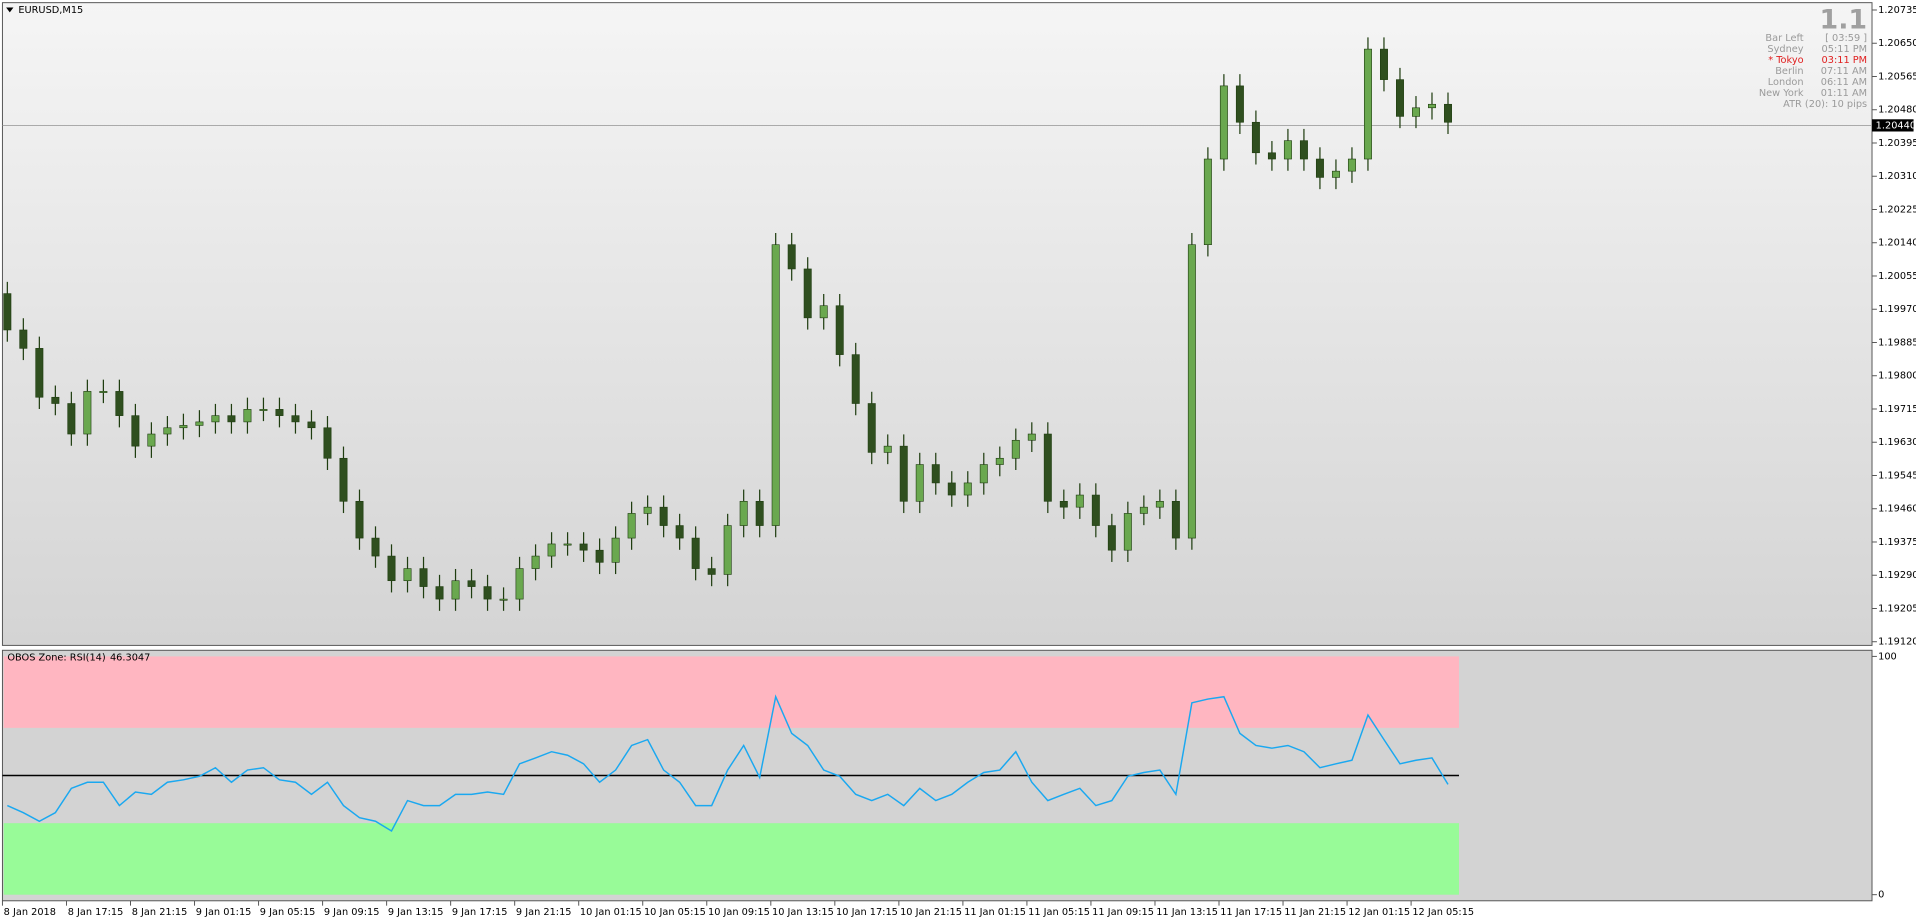  What do you see at coordinates (1844, 82) in the screenshot?
I see `info-value: 06:11 AM` at bounding box center [1844, 82].